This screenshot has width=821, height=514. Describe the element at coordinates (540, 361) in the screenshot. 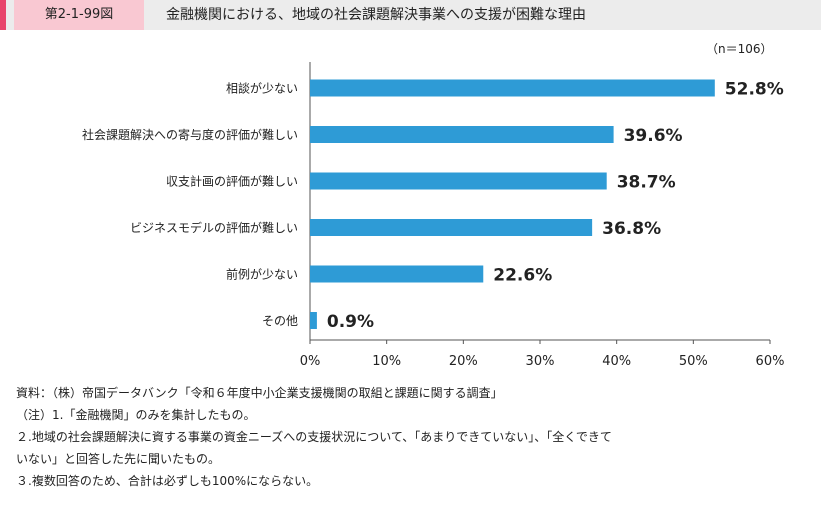

I see `x-tick-label: 30%` at that location.